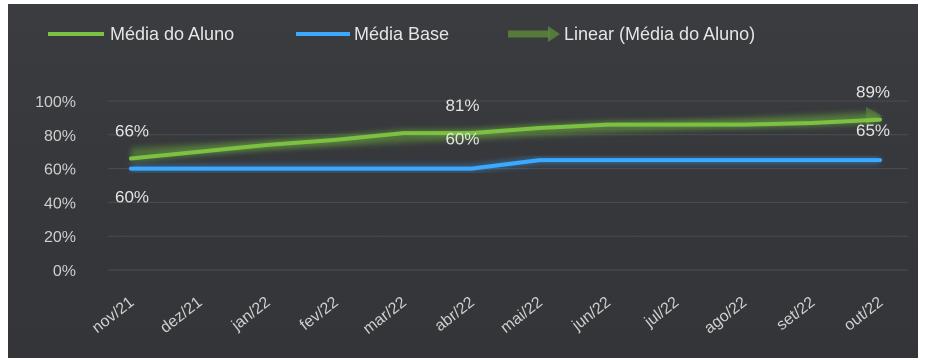 Image resolution: width=925 pixels, height=362 pixels. I want to click on y-tick-label: 80%, so click(60, 136).